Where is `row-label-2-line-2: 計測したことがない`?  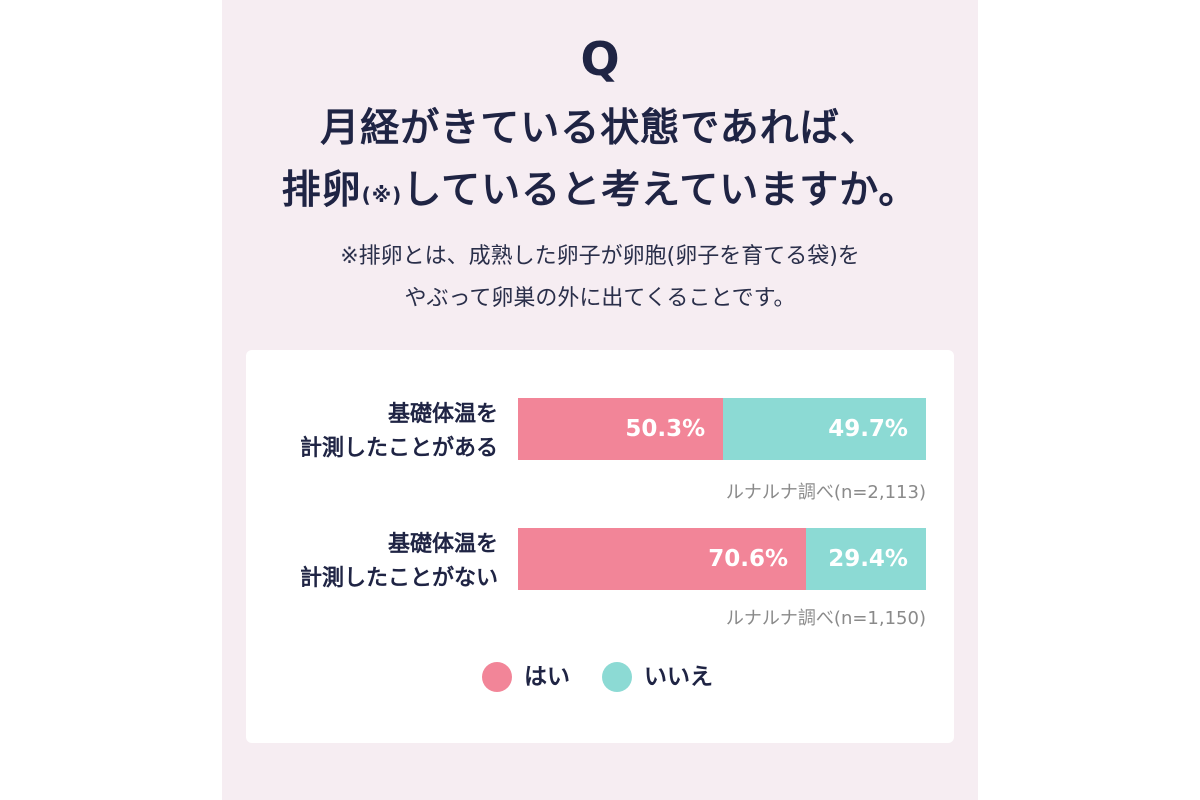 row-label-2-line-2: 計測したことがない is located at coordinates (398, 578).